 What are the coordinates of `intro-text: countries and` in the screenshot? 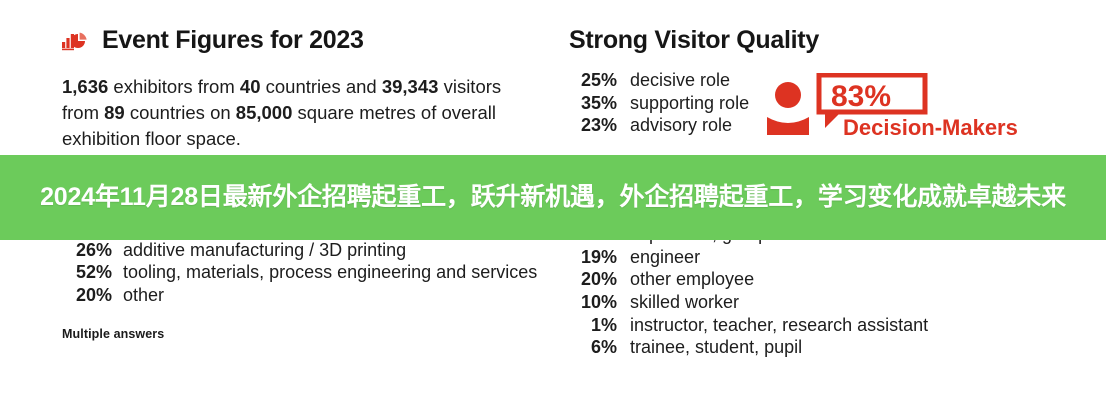 It's located at (321, 86).